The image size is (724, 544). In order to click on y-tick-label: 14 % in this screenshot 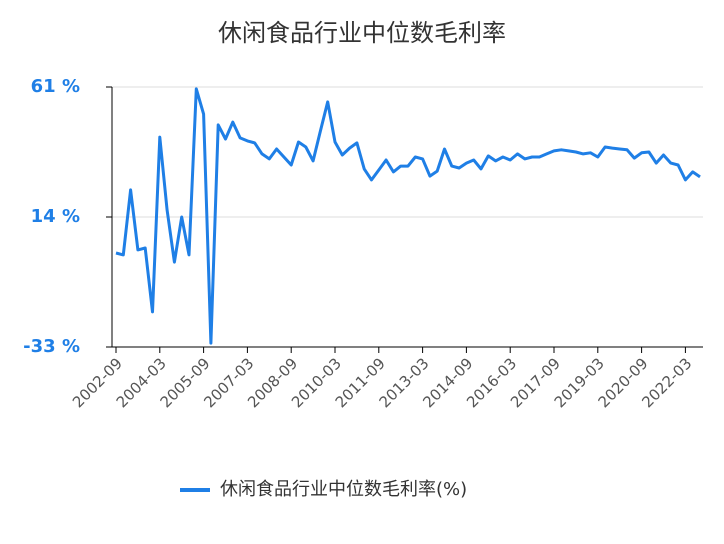, I will do `click(55, 216)`.